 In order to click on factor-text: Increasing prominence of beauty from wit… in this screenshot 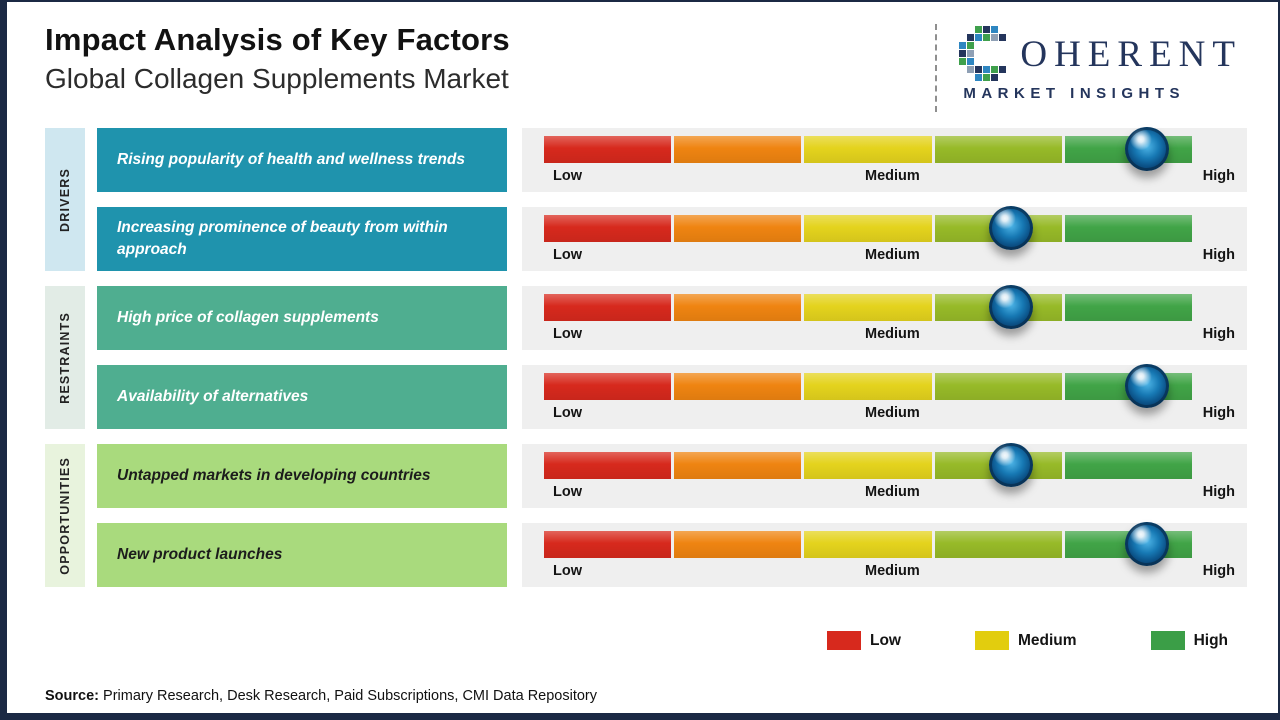, I will do `click(282, 238)`.